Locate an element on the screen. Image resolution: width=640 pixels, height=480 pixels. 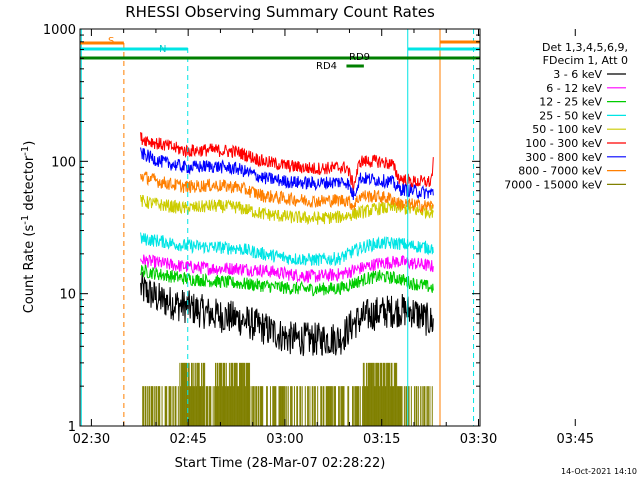
legend-entry-label: 7000 - 15000 keV is located at coordinates (553, 184).